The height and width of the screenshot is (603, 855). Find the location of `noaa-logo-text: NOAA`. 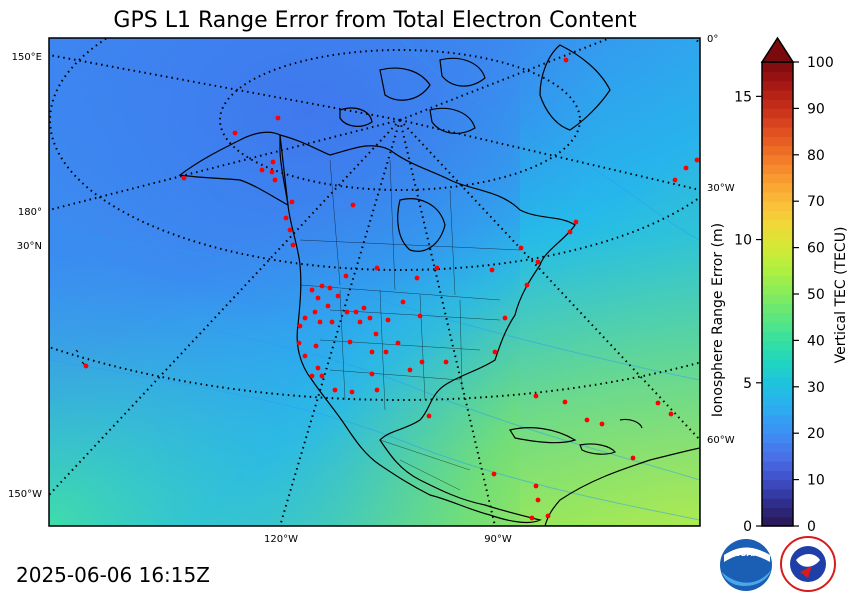

noaa-logo-text: NOAA is located at coordinates (746, 553).